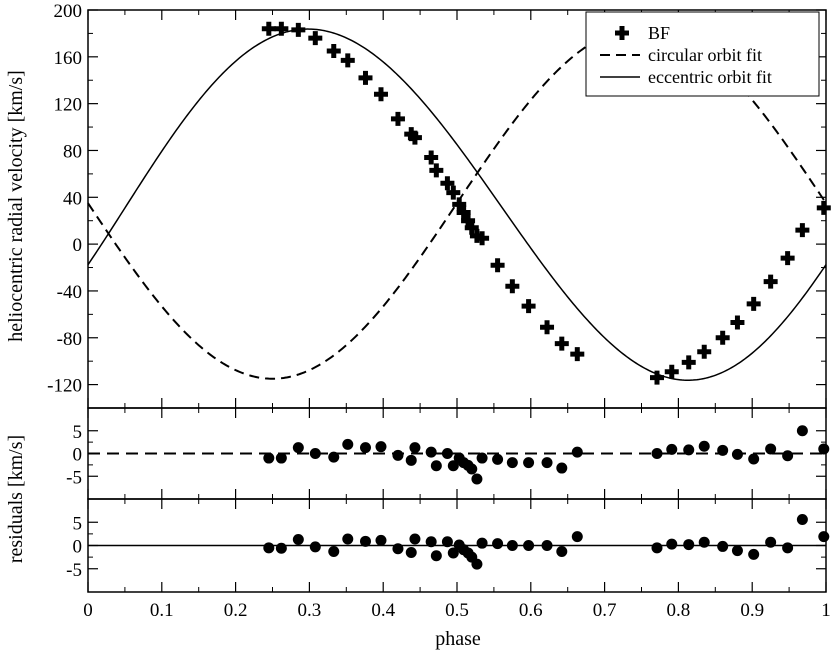 Image resolution: width=831 pixels, height=654 pixels. What do you see at coordinates (622, 33) in the screenshot?
I see `legend-marker-bf` at bounding box center [622, 33].